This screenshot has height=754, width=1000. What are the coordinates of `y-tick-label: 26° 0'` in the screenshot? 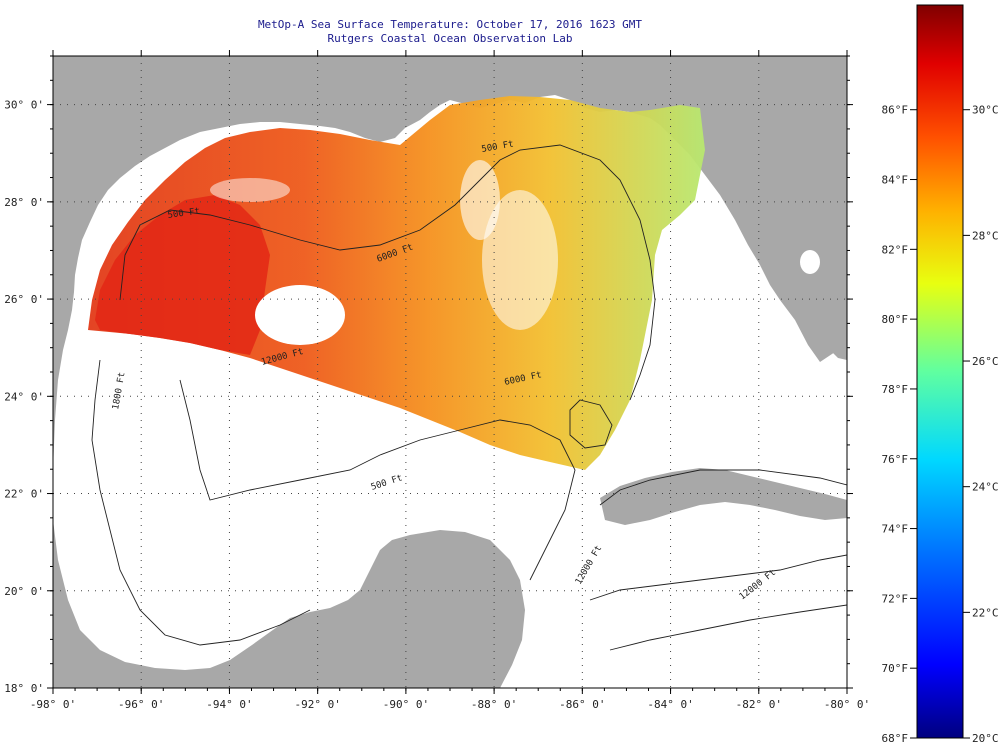 It's located at (24, 299).